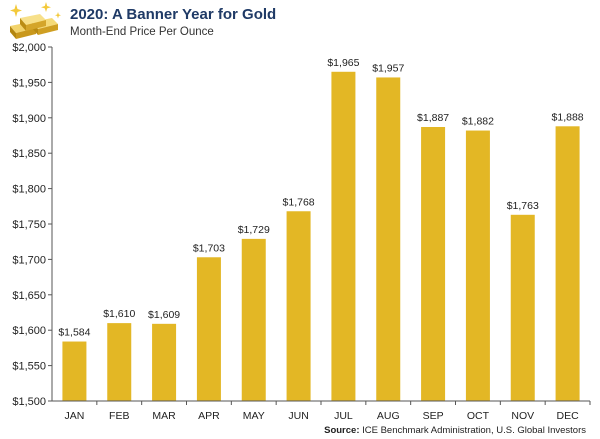 The width and height of the screenshot is (600, 439). What do you see at coordinates (433, 416) in the screenshot?
I see `x-tick-label: SEP` at bounding box center [433, 416].